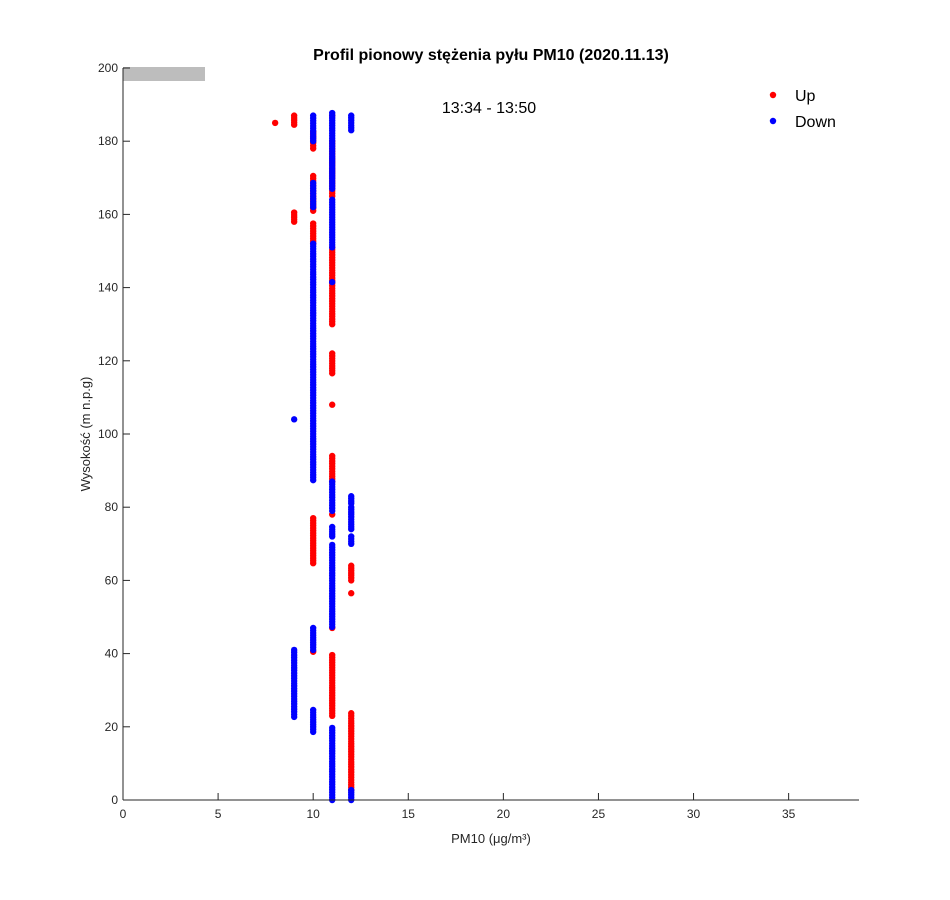 Image resolution: width=950 pixels, height=900 pixels. Describe the element at coordinates (802, 109) in the screenshot. I see `legend: Up Down` at that location.